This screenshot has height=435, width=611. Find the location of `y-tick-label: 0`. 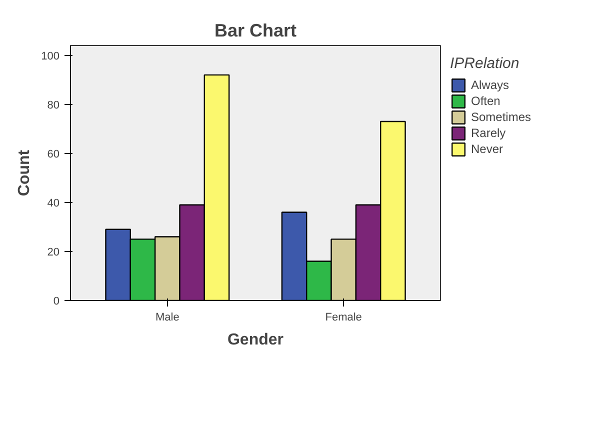

y-tick-label: 0 is located at coordinates (56, 302).